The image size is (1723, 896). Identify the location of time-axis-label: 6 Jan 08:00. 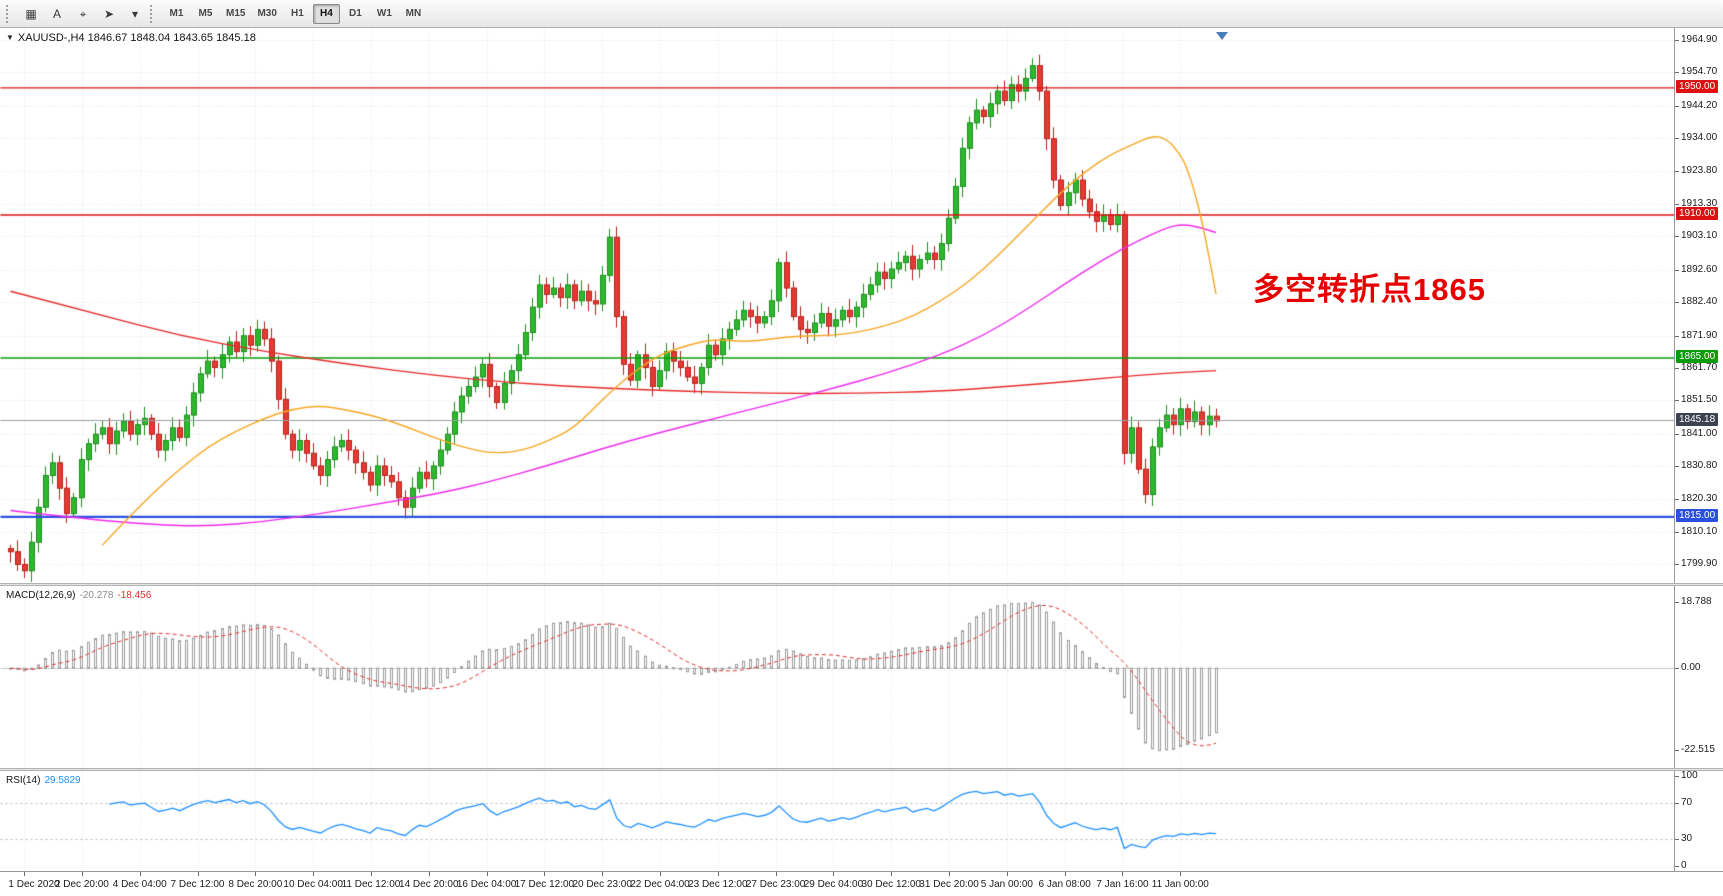
(1064, 884).